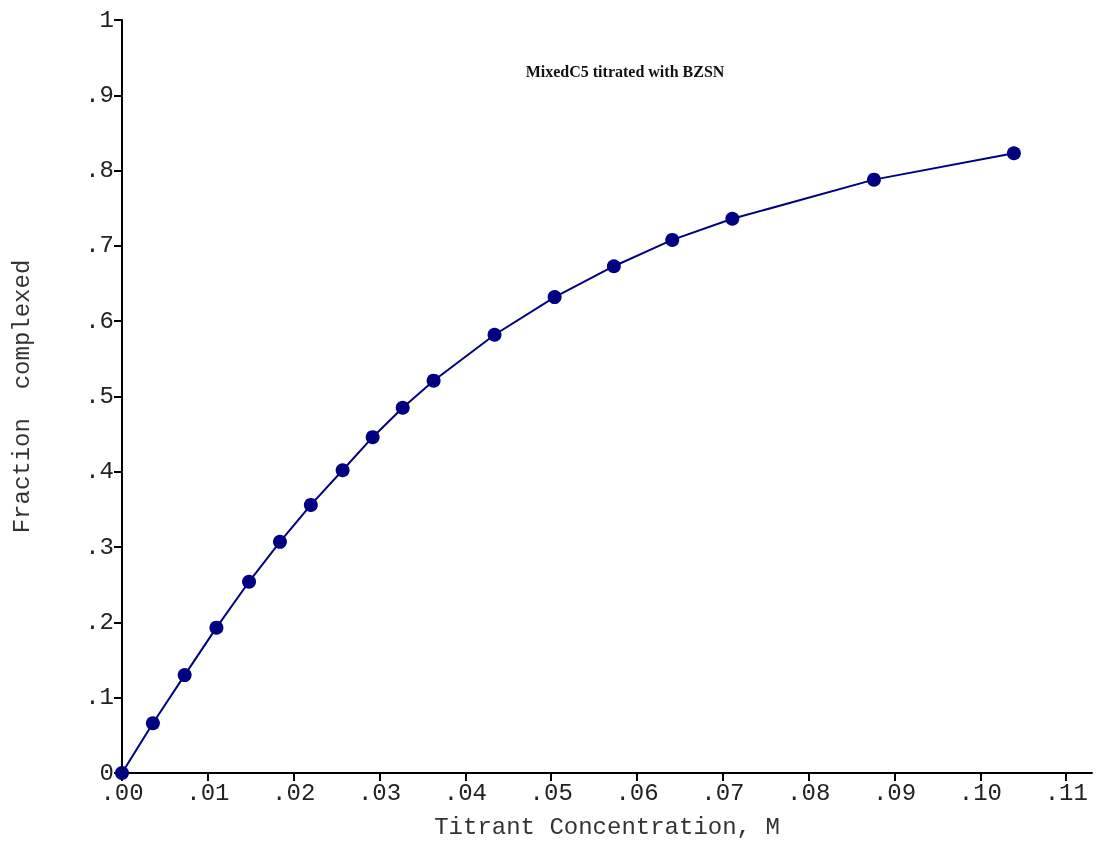 This screenshot has width=1120, height=857. I want to click on x-tick-label: .04, so click(465, 793).